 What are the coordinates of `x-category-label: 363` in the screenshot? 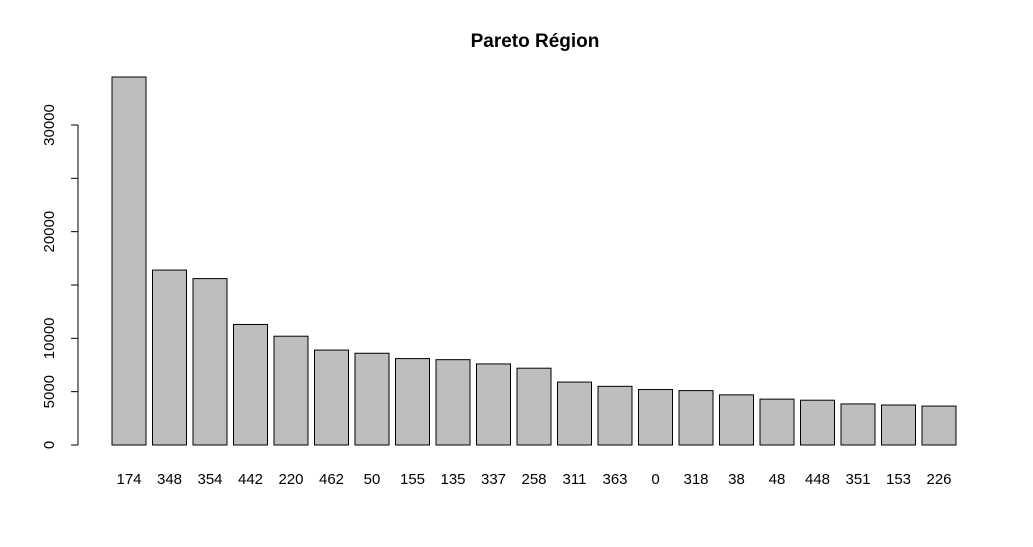 It's located at (614, 479).